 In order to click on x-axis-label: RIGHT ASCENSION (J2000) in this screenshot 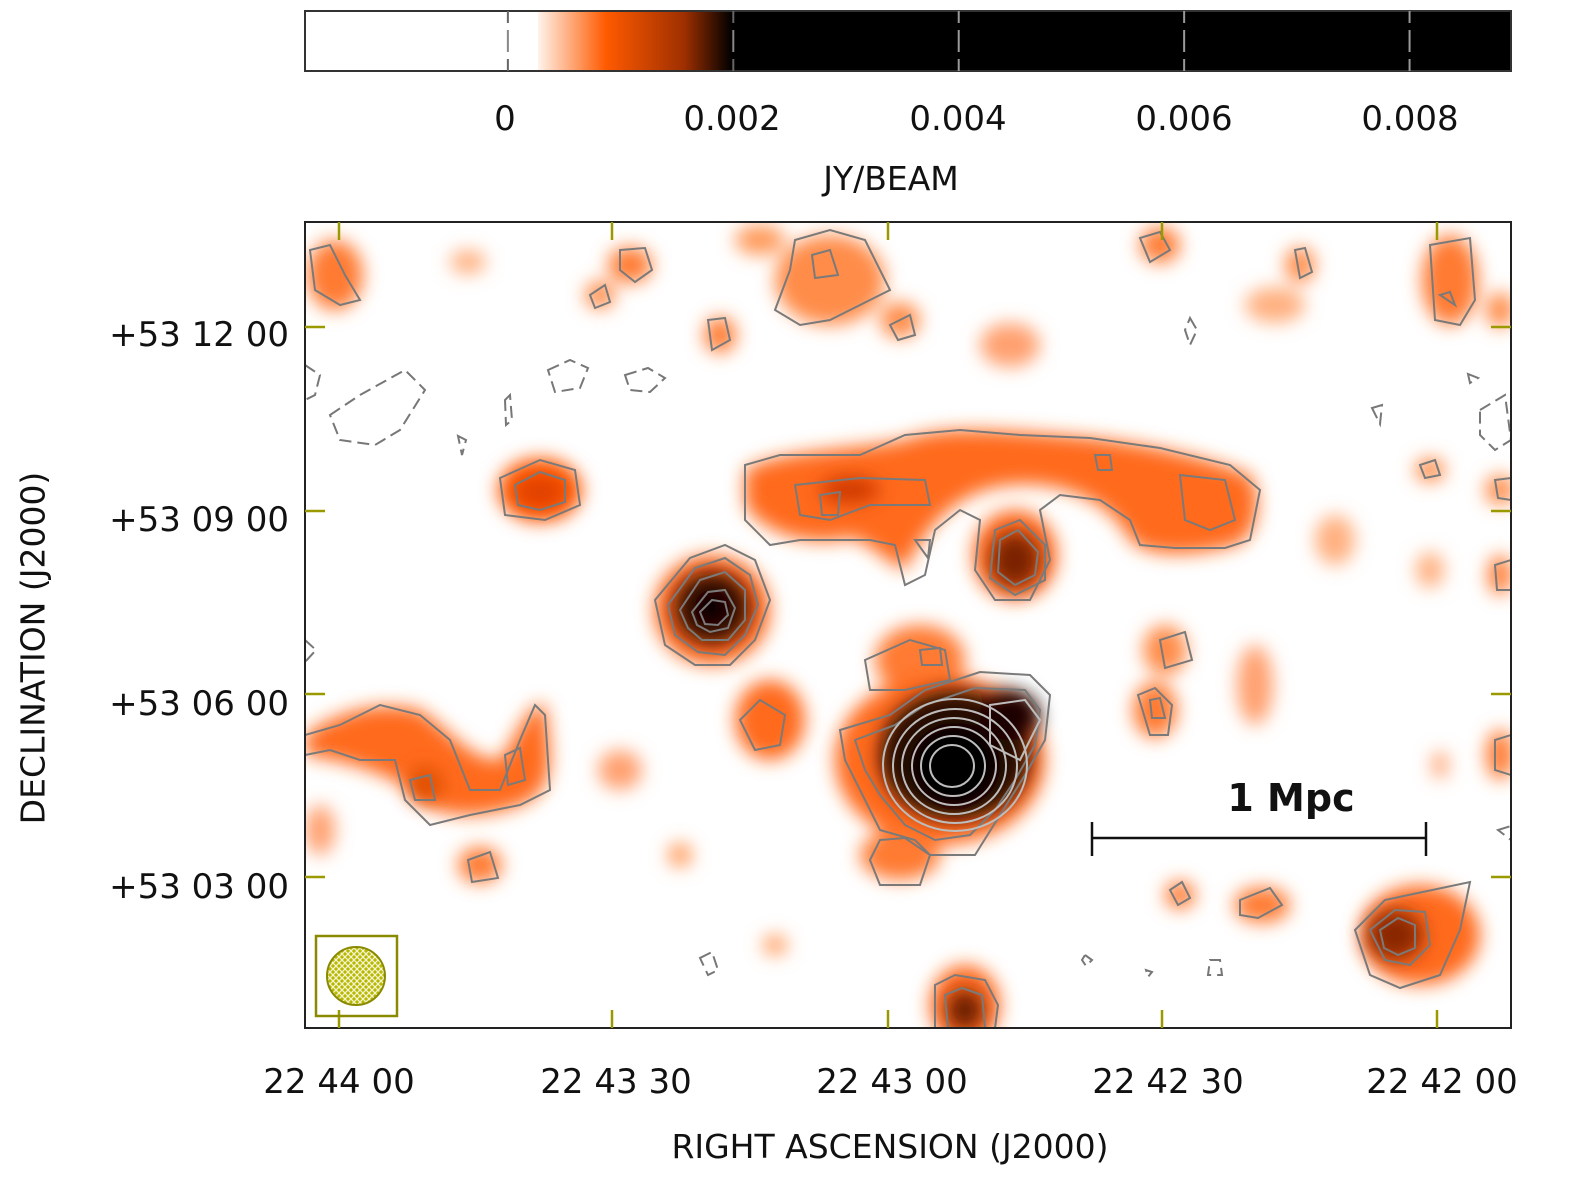, I will do `click(890, 1146)`.